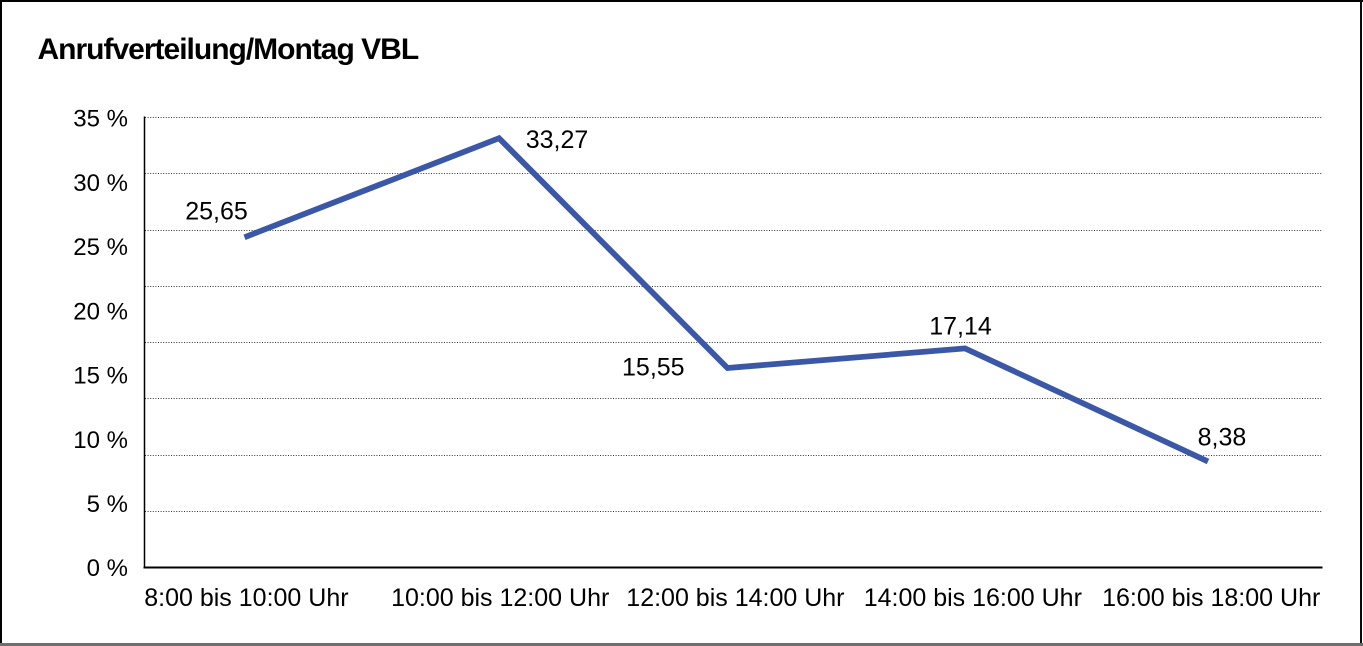 This screenshot has width=1363, height=646. Describe the element at coordinates (107, 504) in the screenshot. I see `svg-text: 5 %` at that location.